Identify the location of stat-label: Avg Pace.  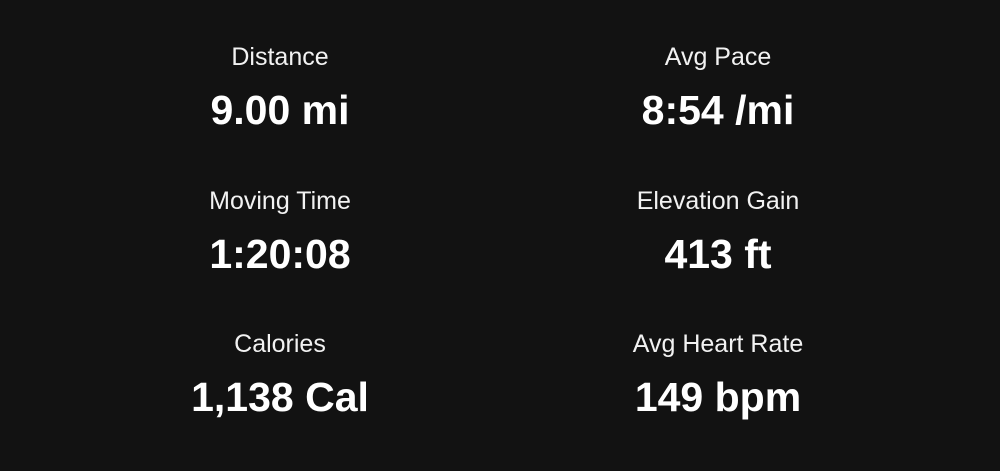
(718, 57).